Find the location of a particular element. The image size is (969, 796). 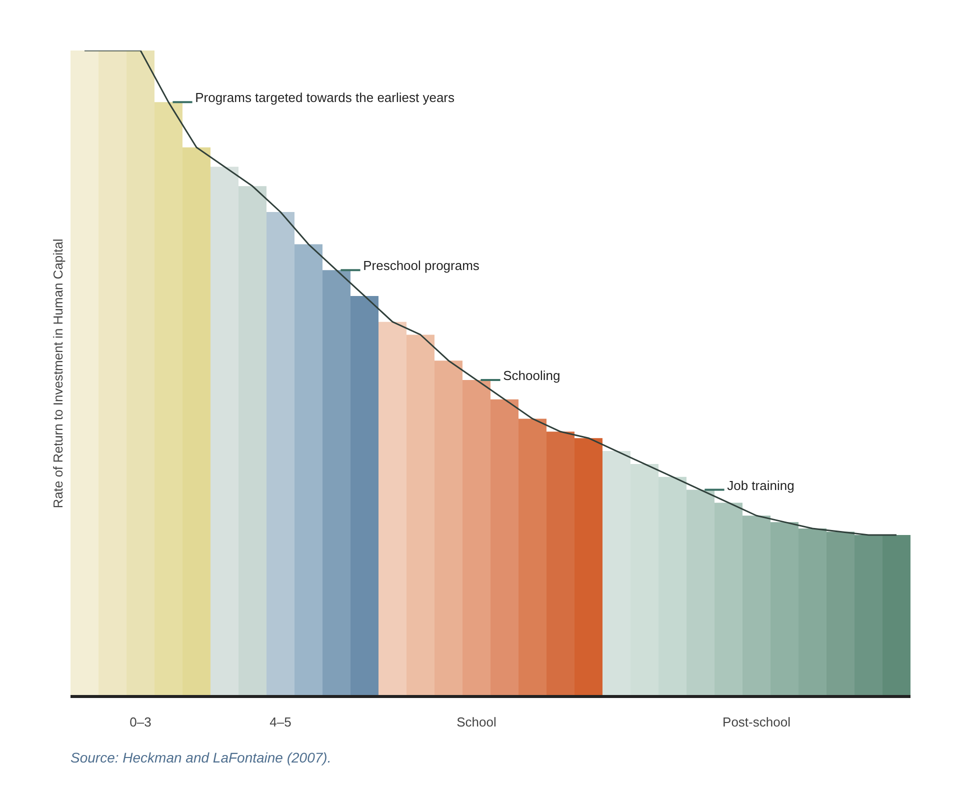

annotation: Programs targeted towards the earliest years is located at coordinates (325, 98).